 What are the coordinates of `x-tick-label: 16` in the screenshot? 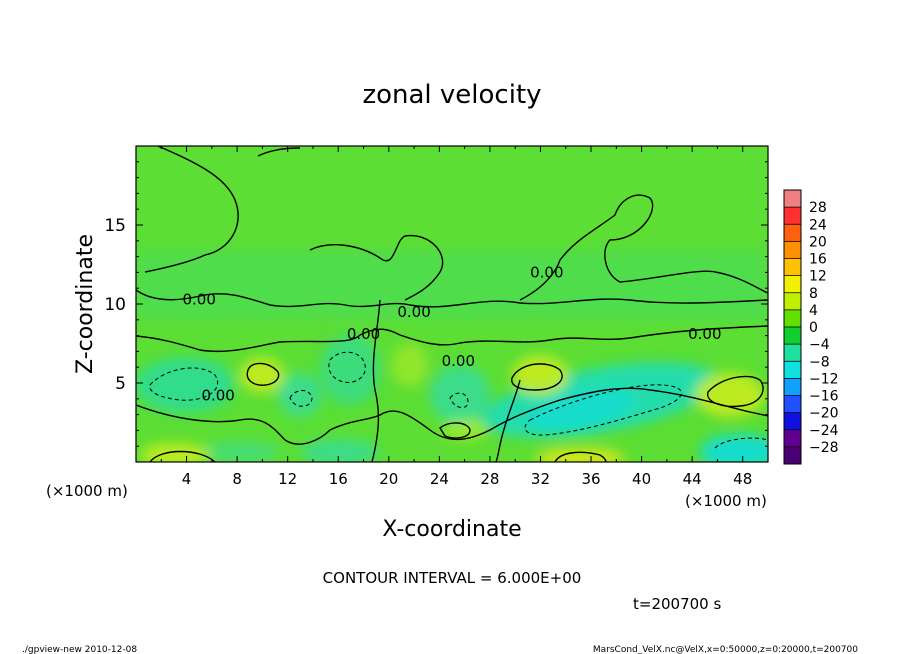 It's located at (338, 479).